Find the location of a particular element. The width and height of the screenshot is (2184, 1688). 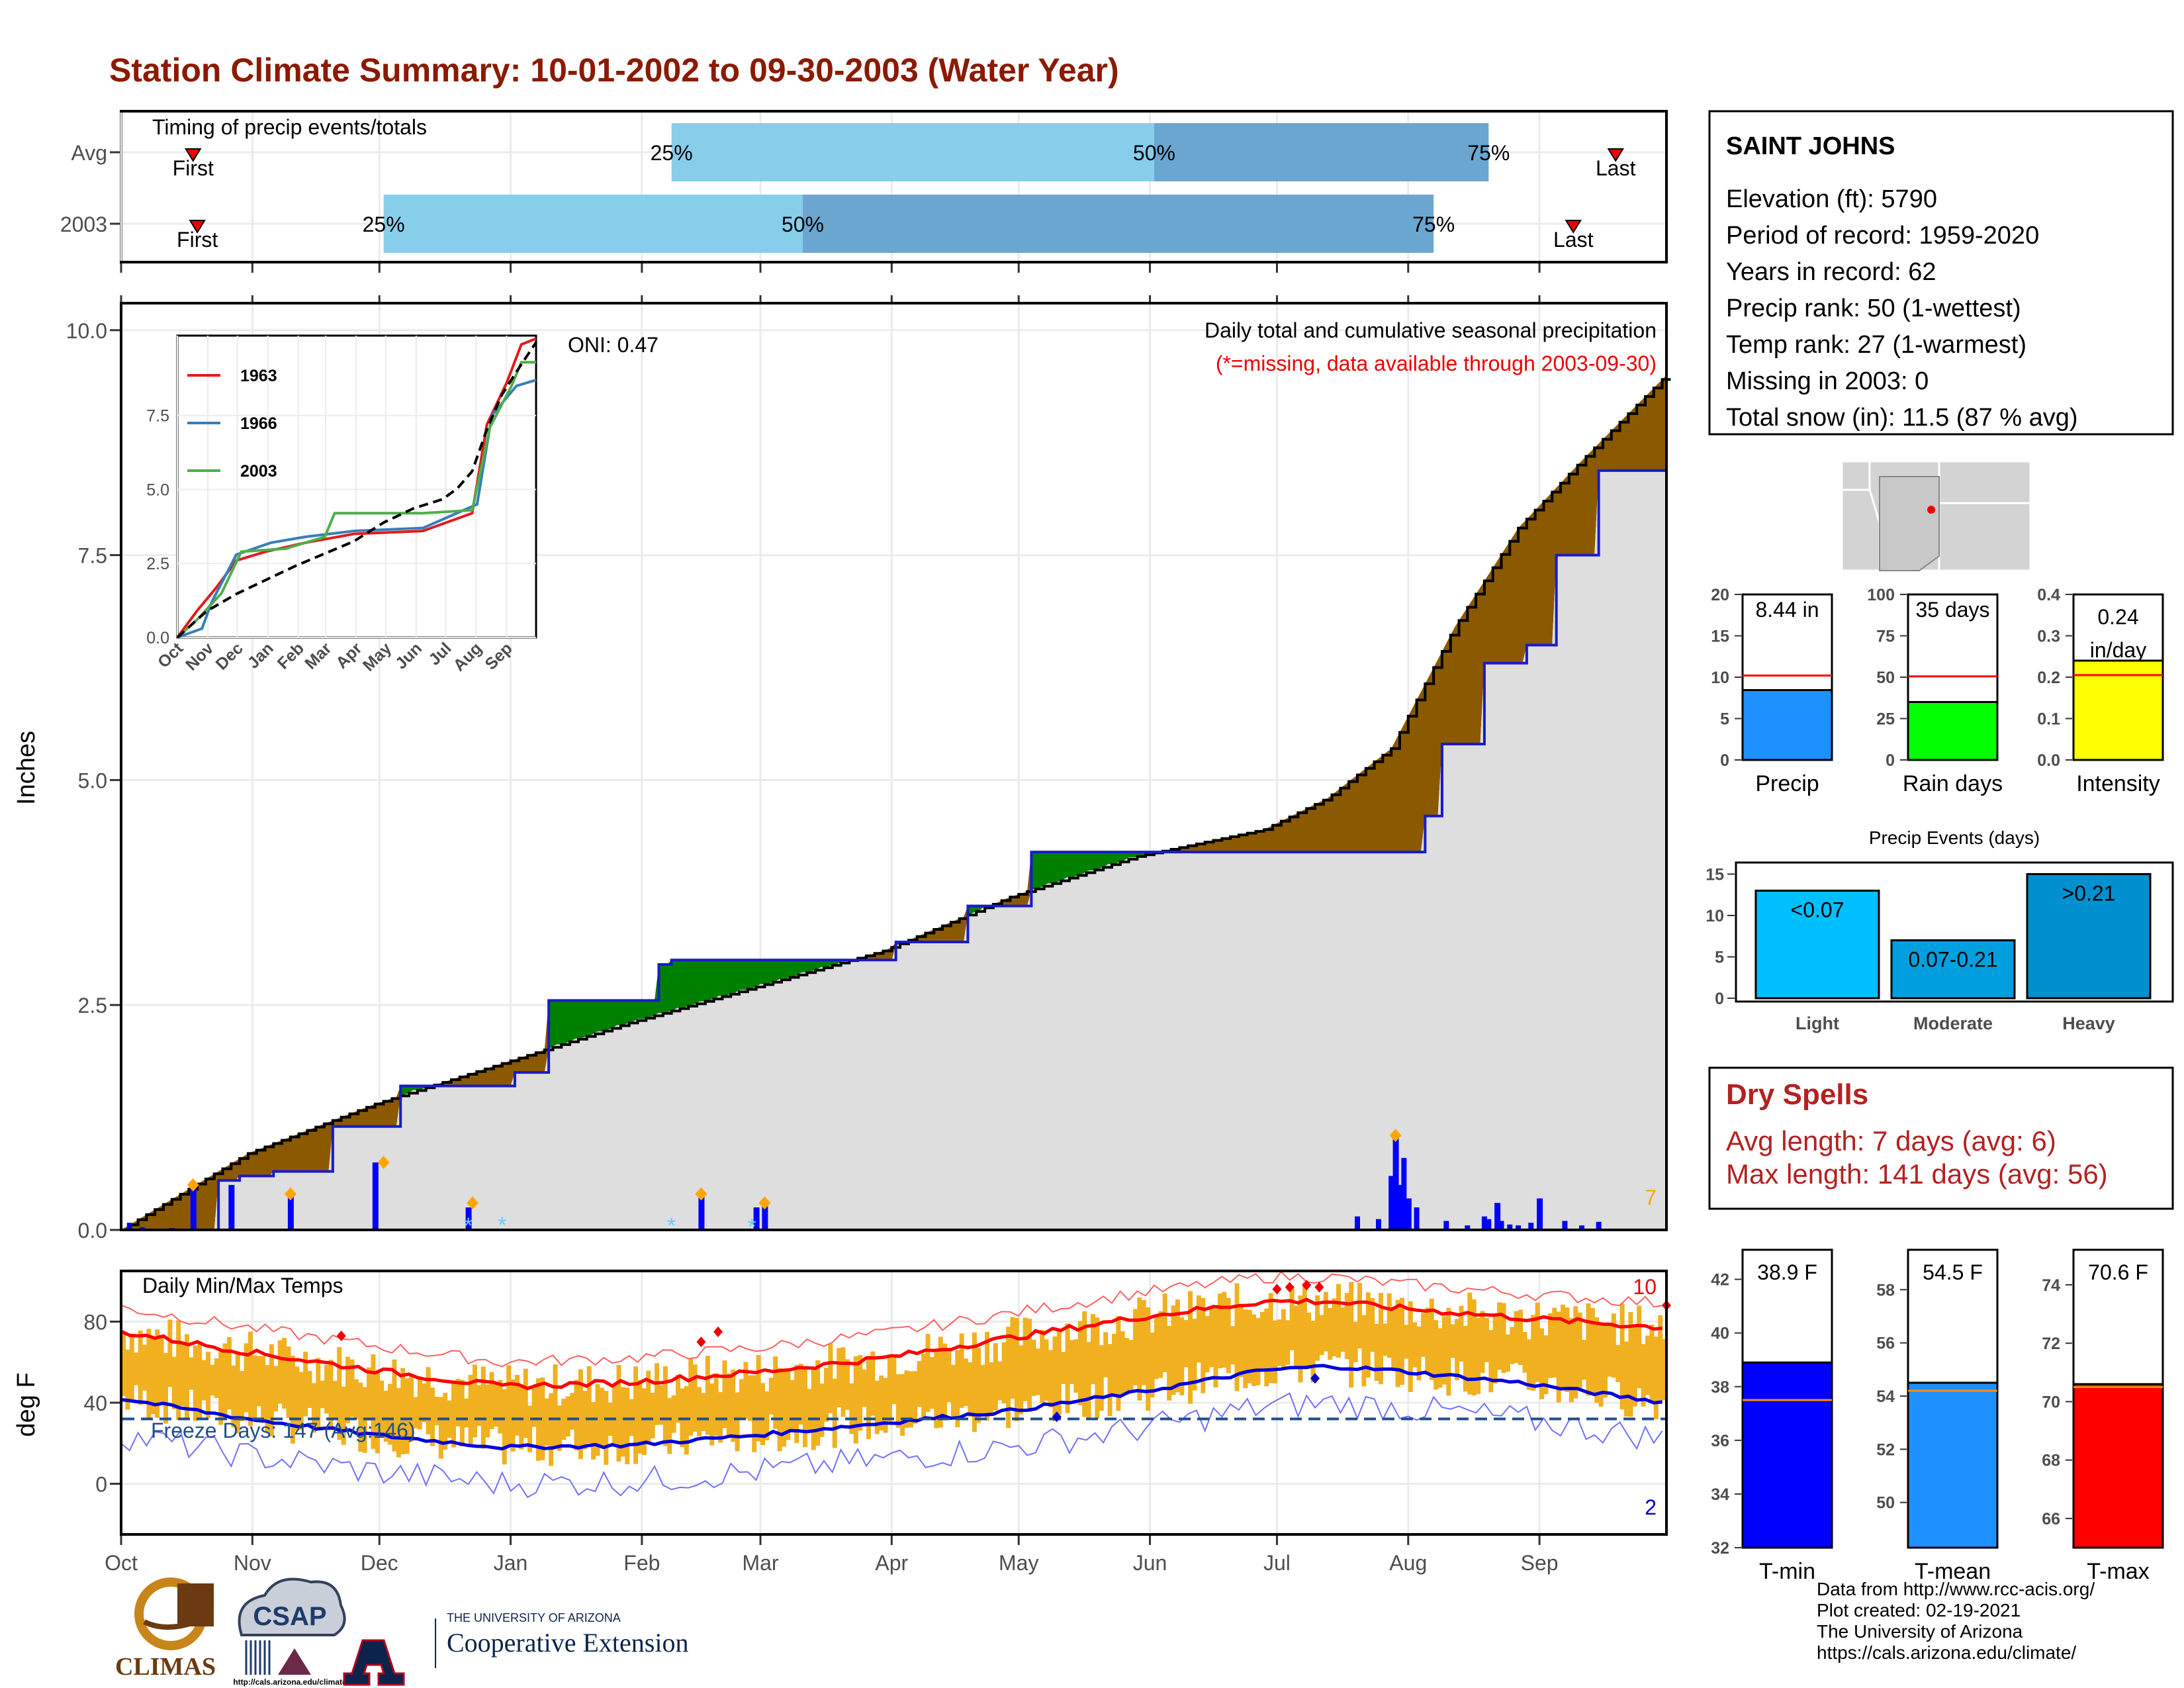

oni-label: ONI: 0.47 is located at coordinates (613, 345).